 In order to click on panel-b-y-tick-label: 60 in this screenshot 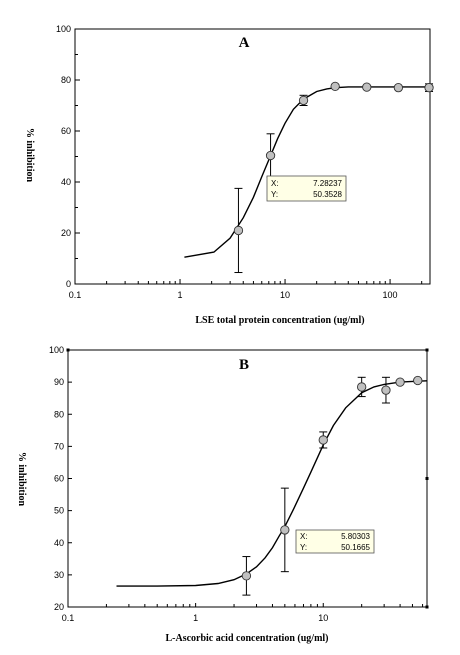, I will do `click(59, 479)`.